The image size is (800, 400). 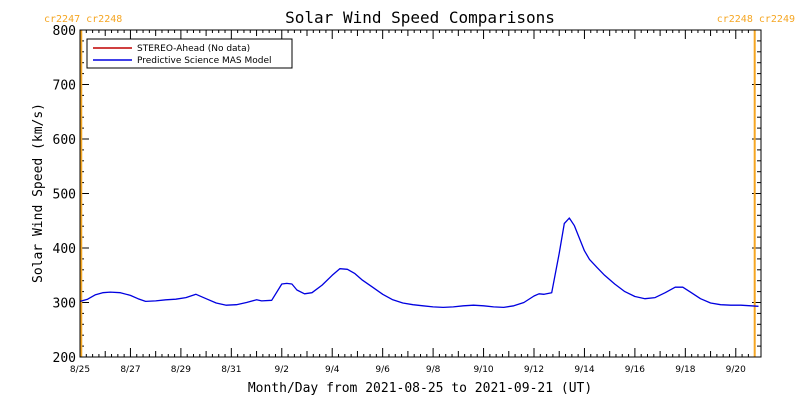 I want to click on left-rotation-label: cr2247 cr2248, so click(x=83, y=19).